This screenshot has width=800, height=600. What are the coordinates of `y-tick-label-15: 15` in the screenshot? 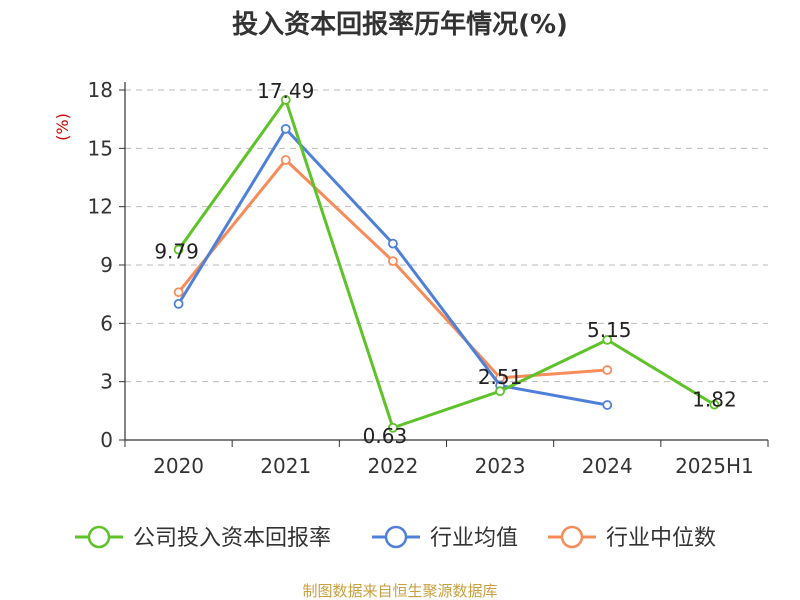 It's located at (100, 148).